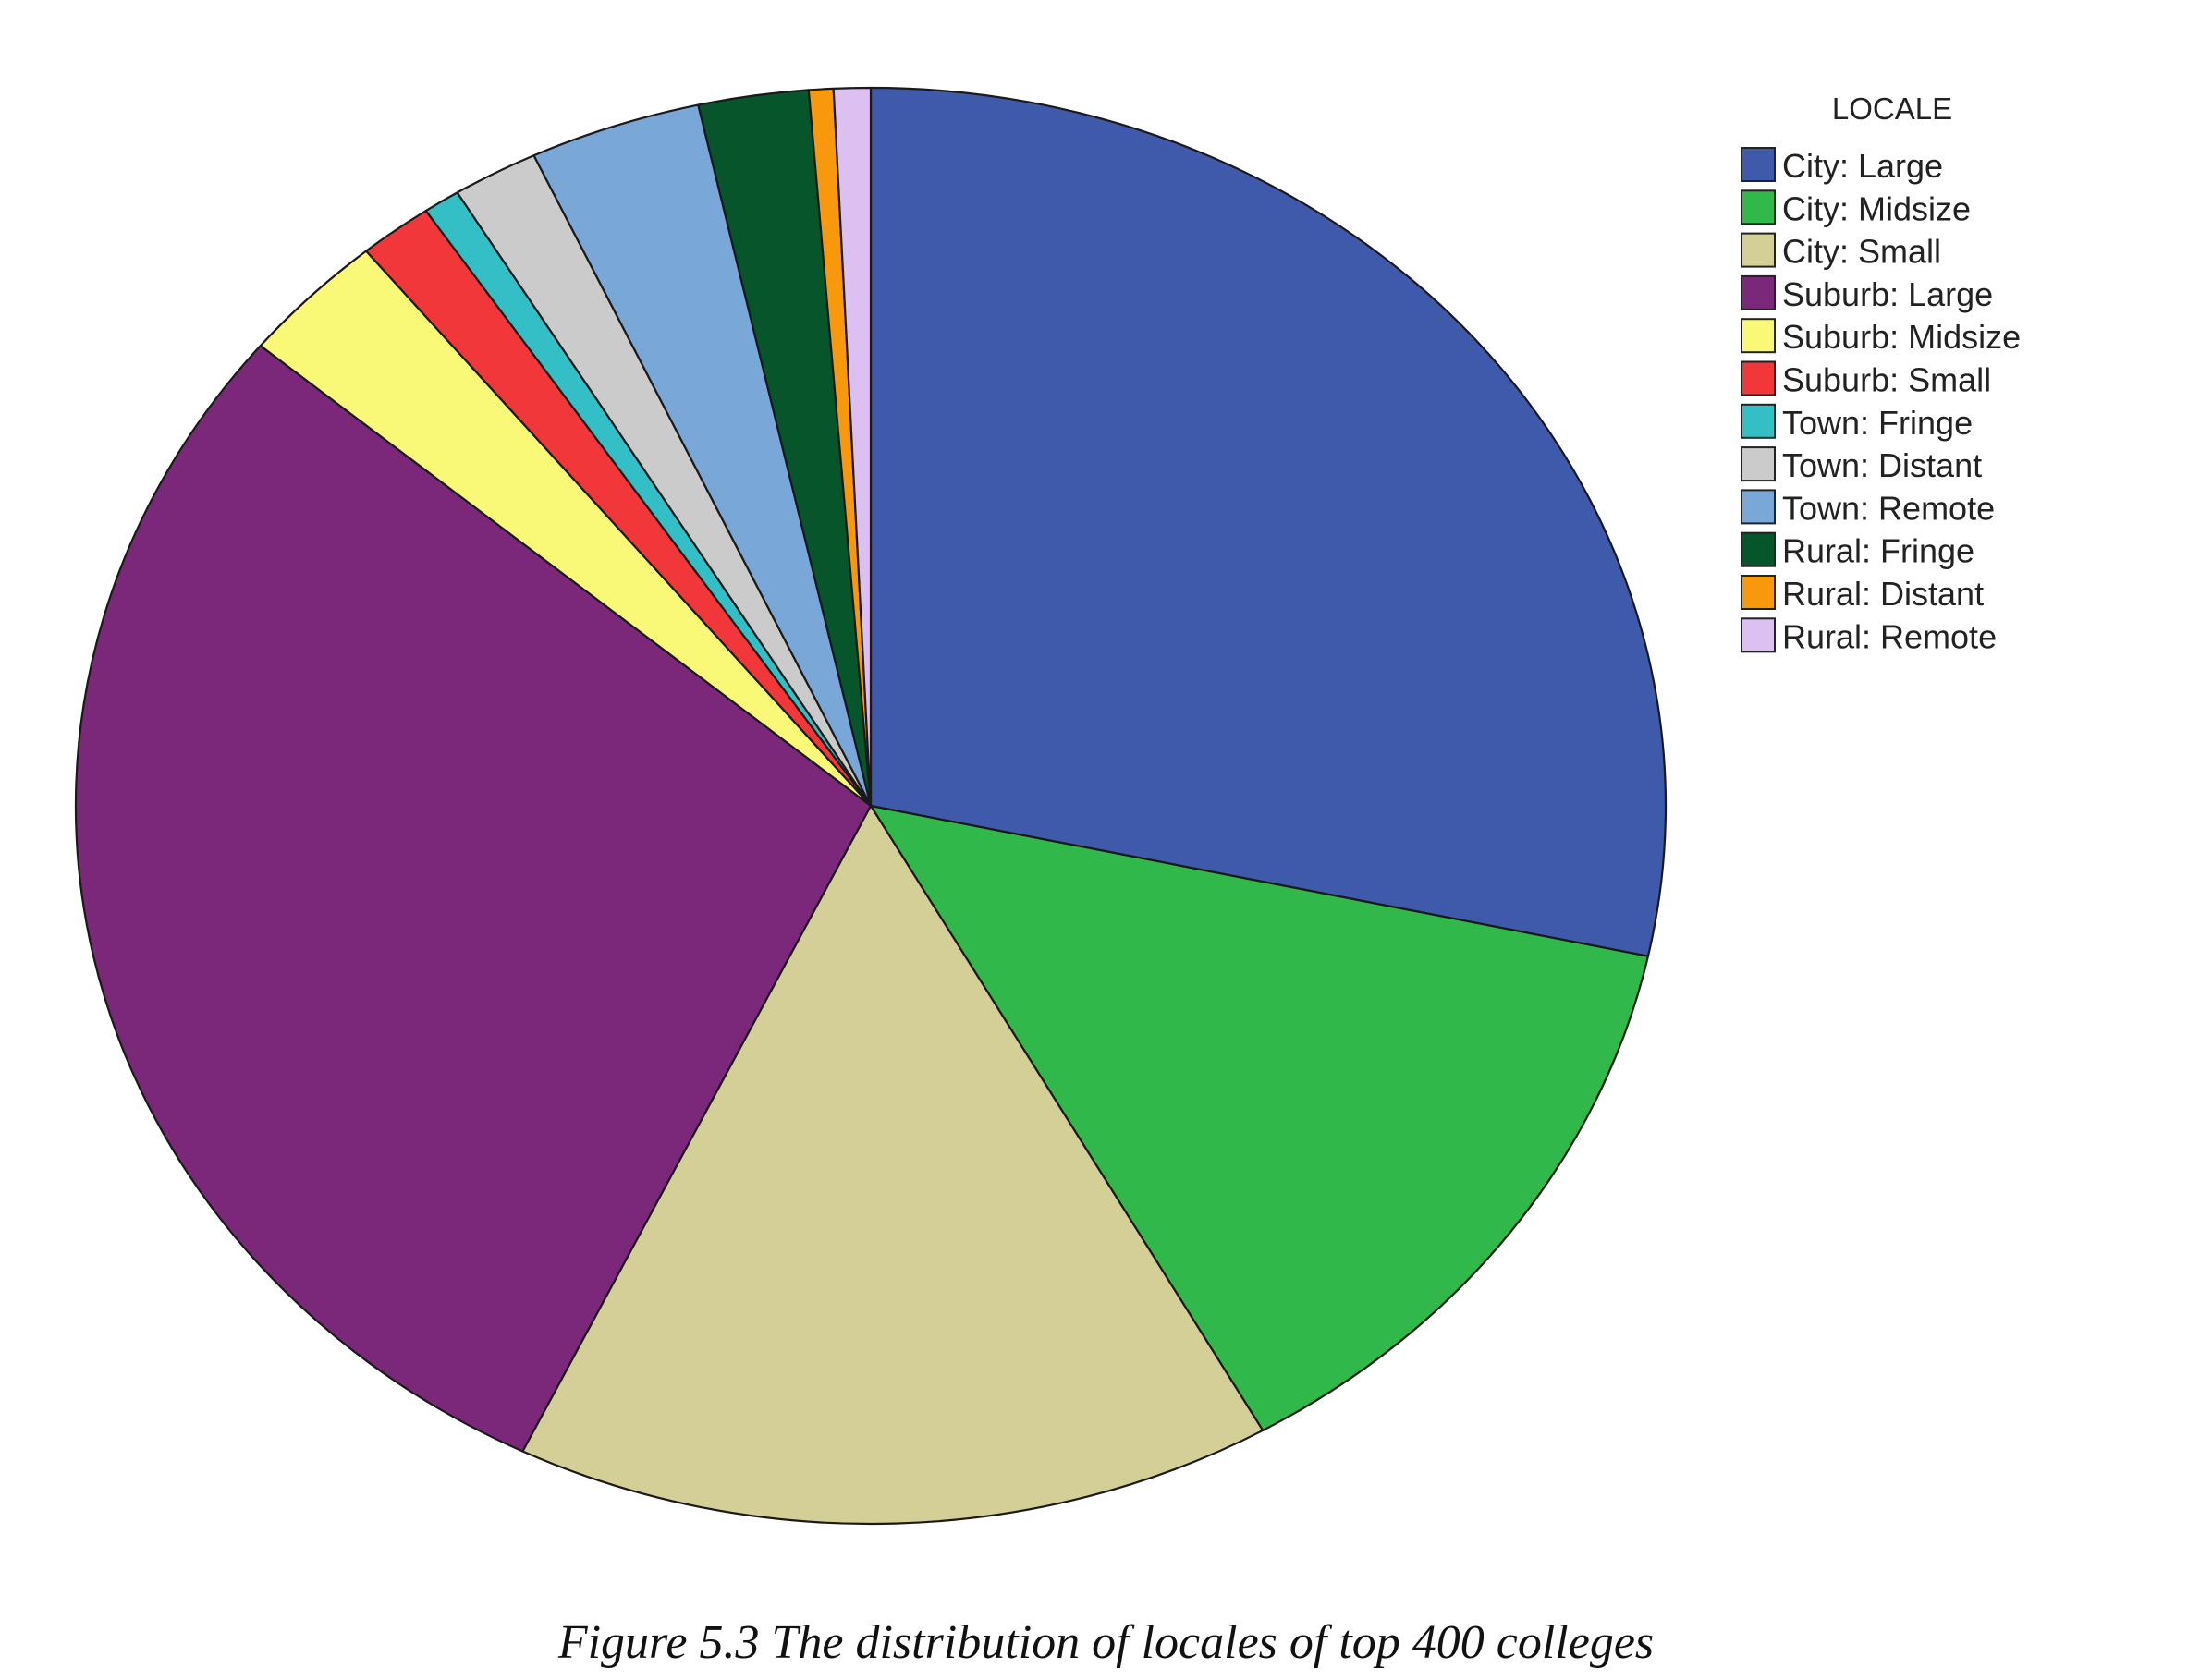 The height and width of the screenshot is (1680, 2212). Describe the element at coordinates (1887, 294) in the screenshot. I see `legend-label: Suburb: Large` at that location.